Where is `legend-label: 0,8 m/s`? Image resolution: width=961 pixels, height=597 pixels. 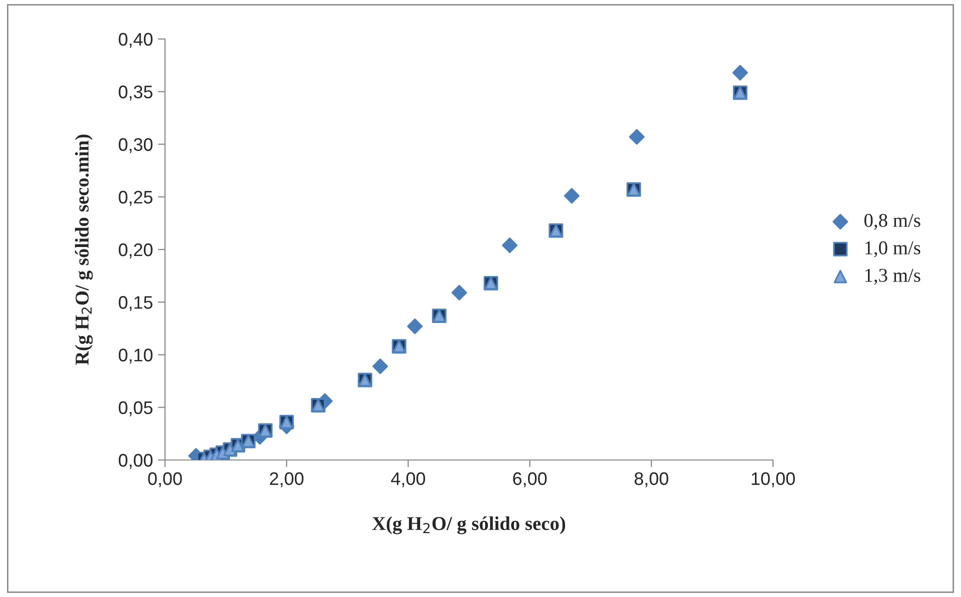 legend-label: 0,8 m/s is located at coordinates (892, 222).